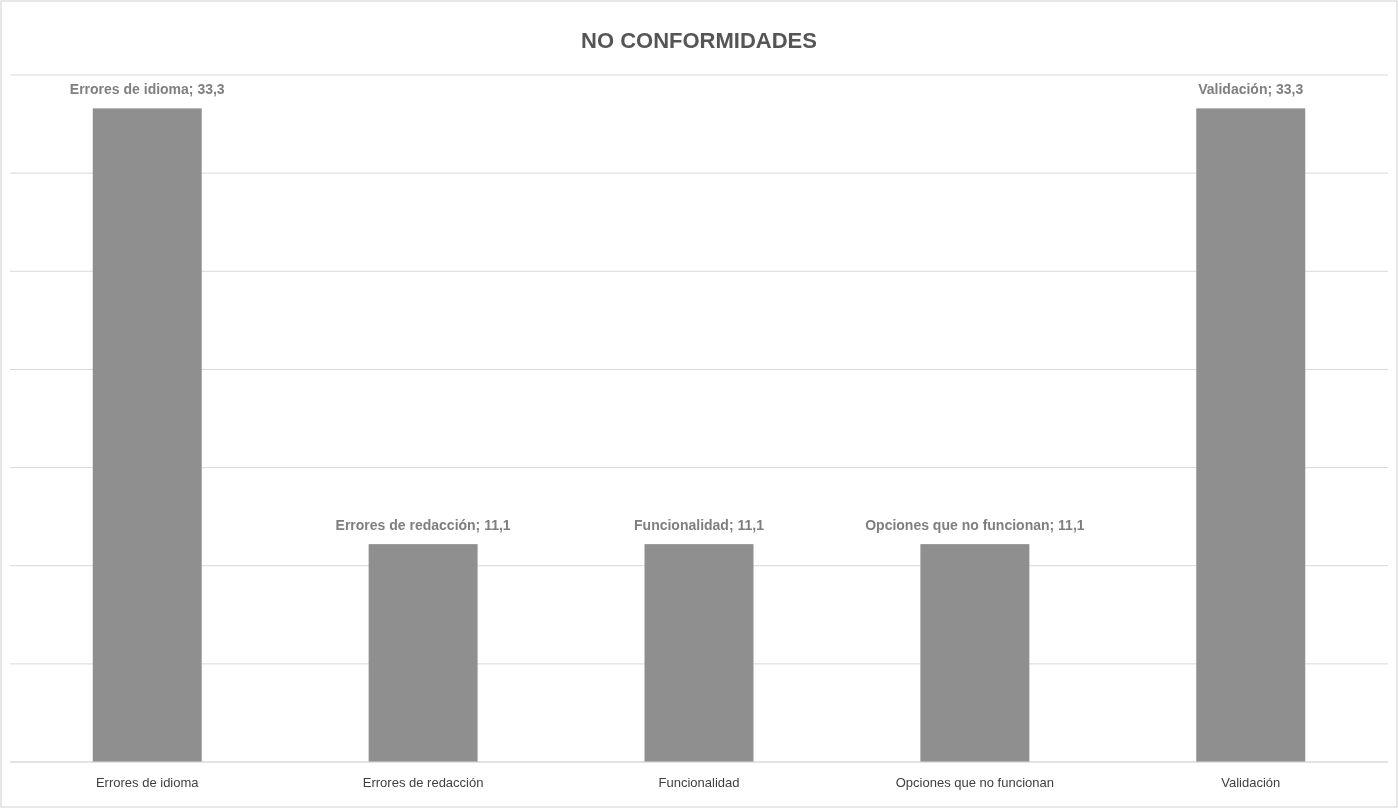  Describe the element at coordinates (147, 782) in the screenshot. I see `x-tick-label: Errores de idioma` at that location.